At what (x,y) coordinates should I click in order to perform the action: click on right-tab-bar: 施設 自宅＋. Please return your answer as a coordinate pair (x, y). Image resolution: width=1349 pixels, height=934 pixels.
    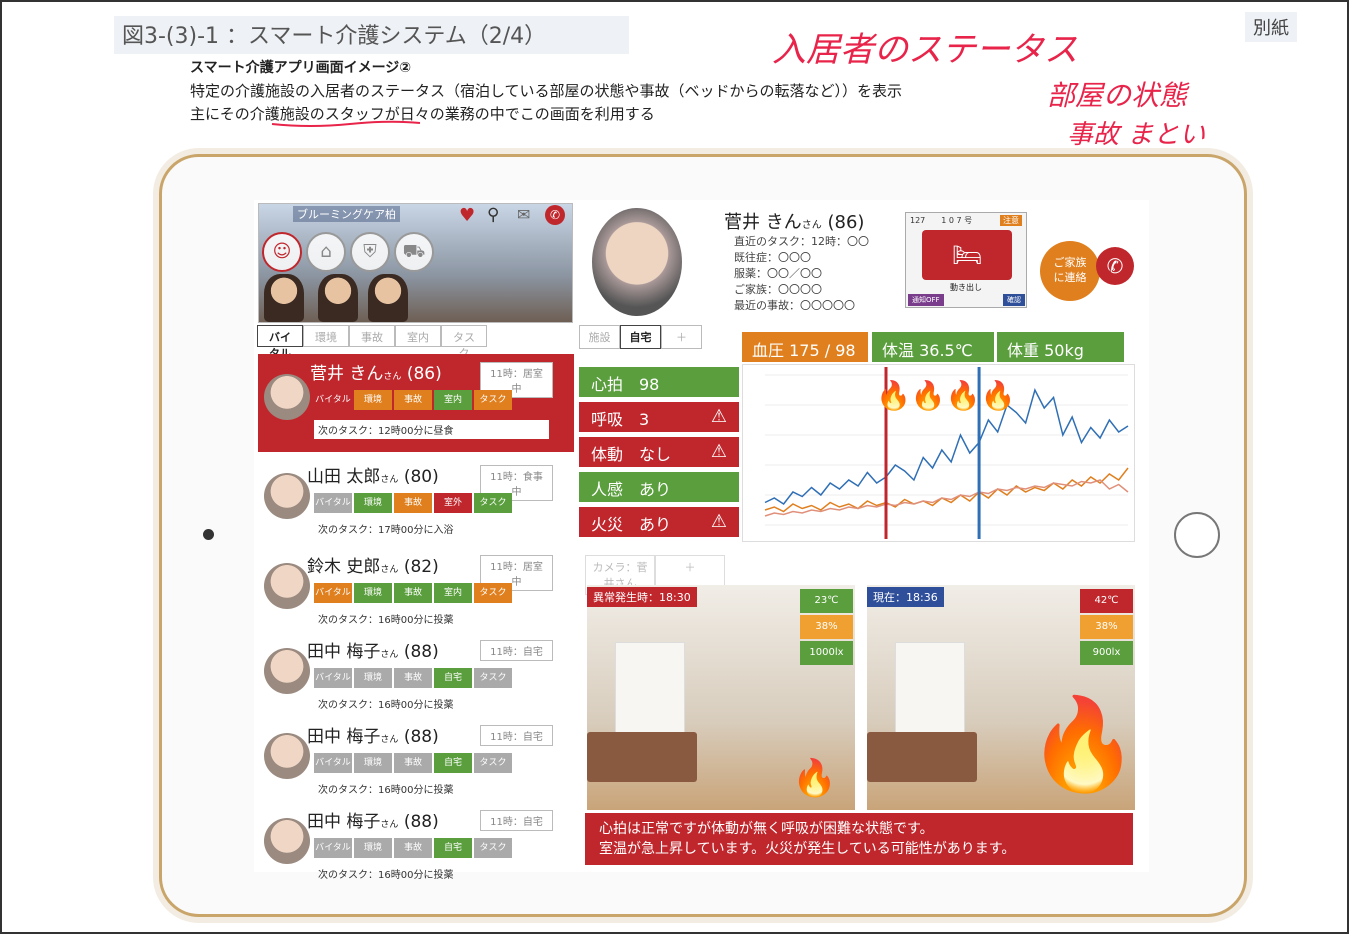
    Looking at the image, I should click on (640, 337).